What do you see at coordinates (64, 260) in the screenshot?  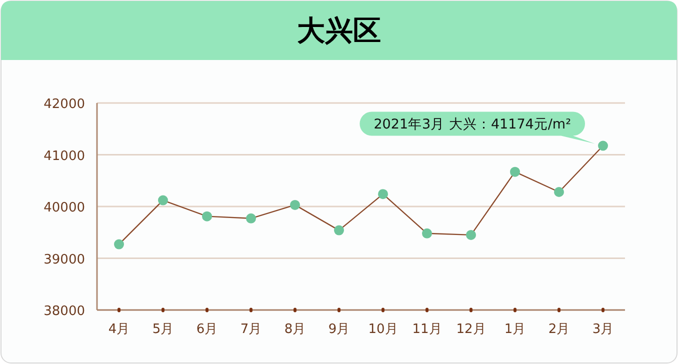 I see `y-tick-label: 39000` at bounding box center [64, 260].